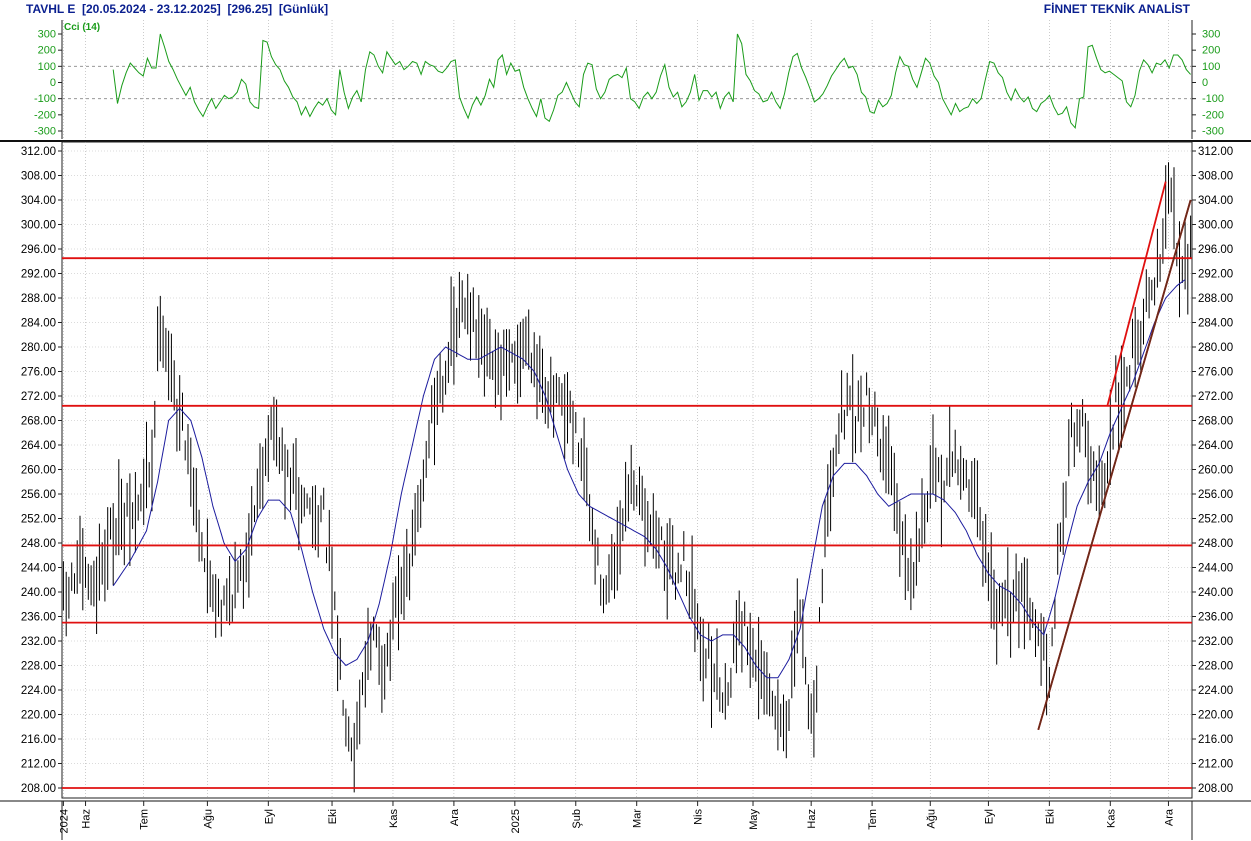 This screenshot has width=1251, height=841. I want to click on price-tick-right-16: 248.00, so click(1215, 544).